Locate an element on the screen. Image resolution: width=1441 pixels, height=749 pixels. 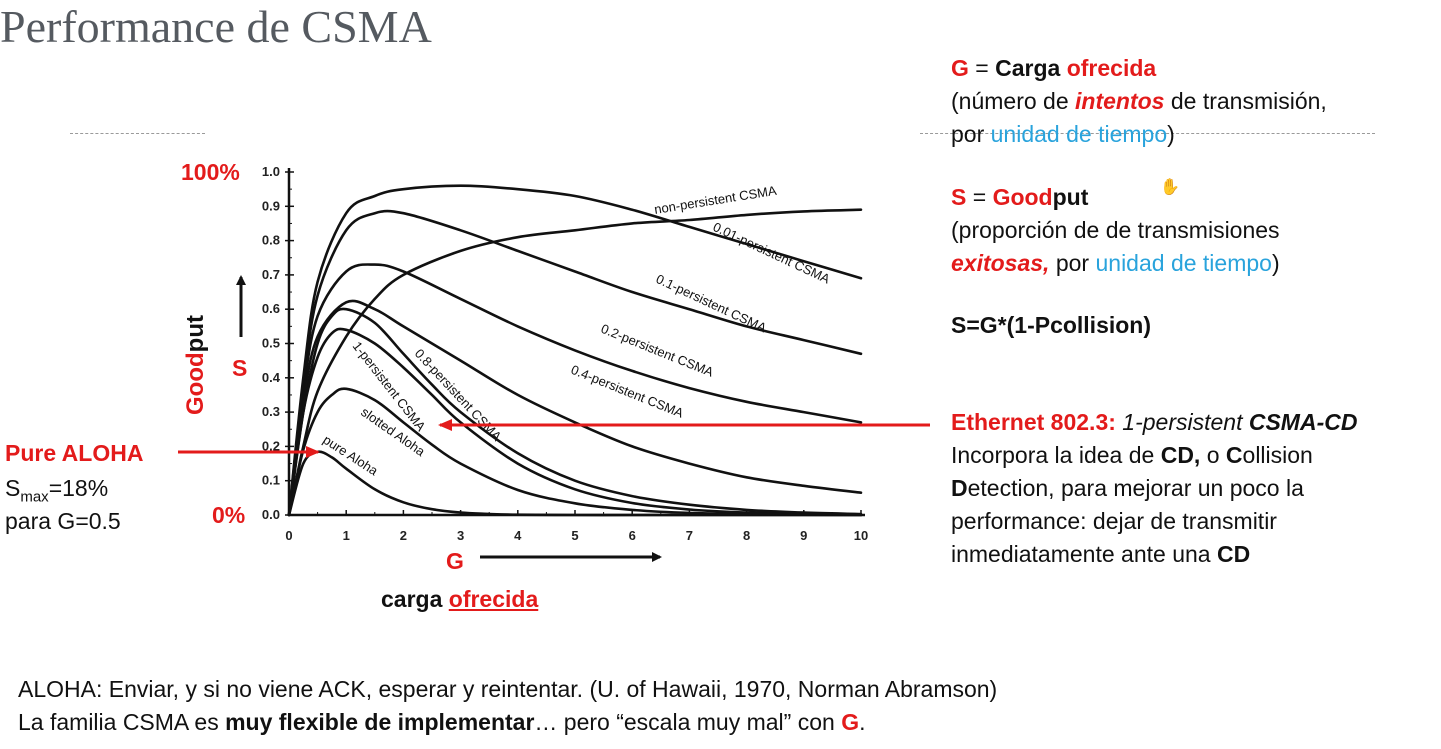
curve-label-0-4-persistent-csma: 0.4-persistent CSMA is located at coordinates (627, 391).